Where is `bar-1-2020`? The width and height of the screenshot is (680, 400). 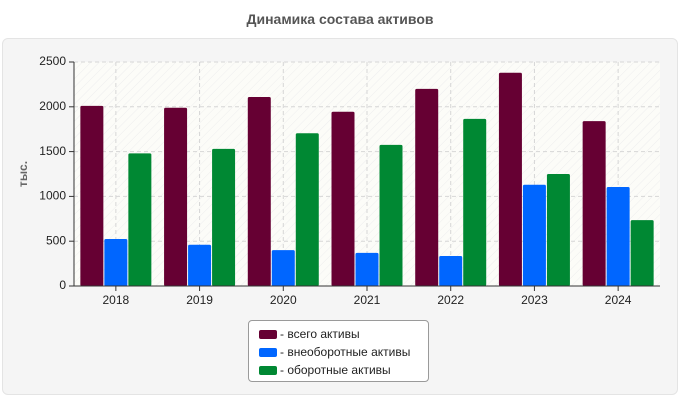
bar-1-2020 is located at coordinates (259, 191).